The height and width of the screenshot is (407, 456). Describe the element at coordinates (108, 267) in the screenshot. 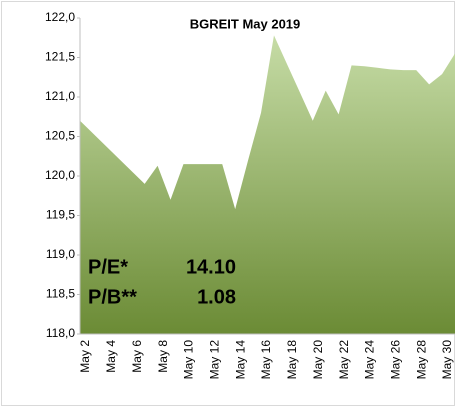

I see `annotation-label: P/E*` at that location.